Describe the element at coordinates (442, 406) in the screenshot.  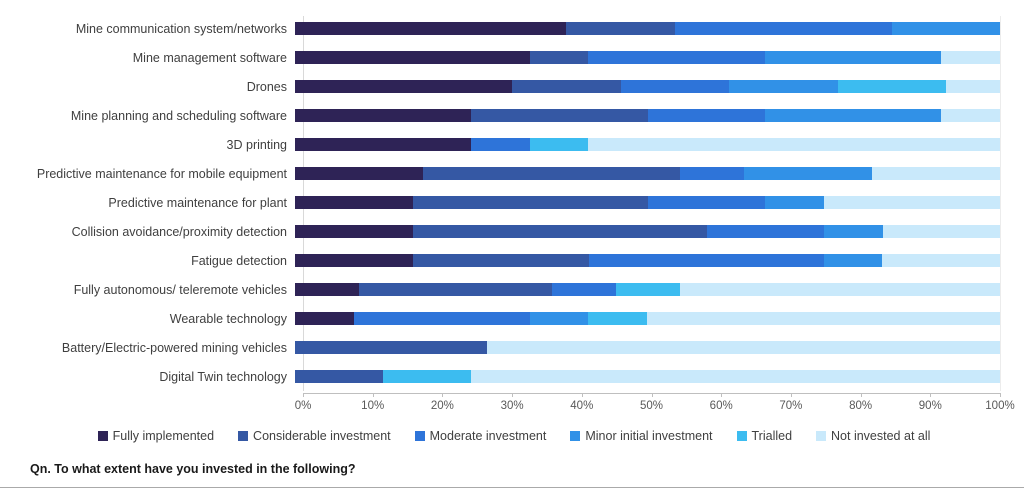
I see `axis-tick-label: 20%` at that location.